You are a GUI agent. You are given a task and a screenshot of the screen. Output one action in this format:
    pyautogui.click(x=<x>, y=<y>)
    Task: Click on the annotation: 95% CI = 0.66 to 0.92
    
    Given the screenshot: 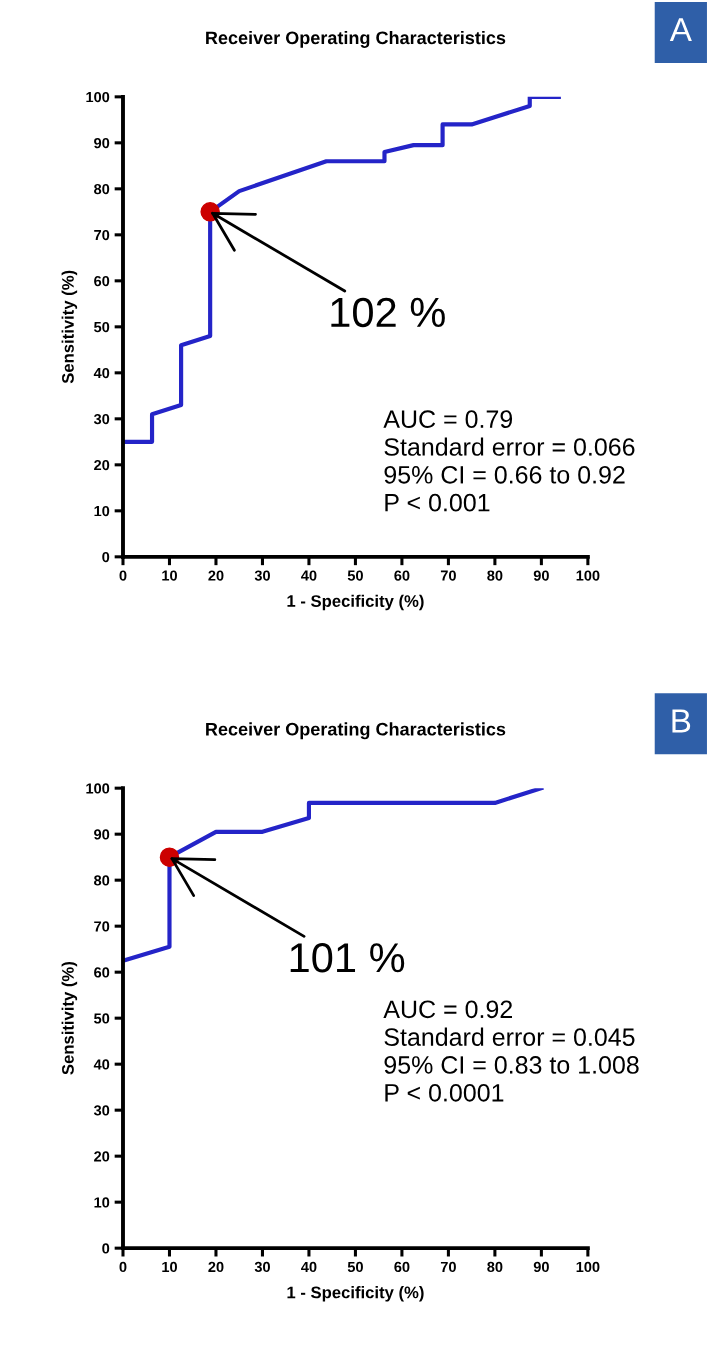 What is the action you would take?
    pyautogui.click(x=504, y=474)
    